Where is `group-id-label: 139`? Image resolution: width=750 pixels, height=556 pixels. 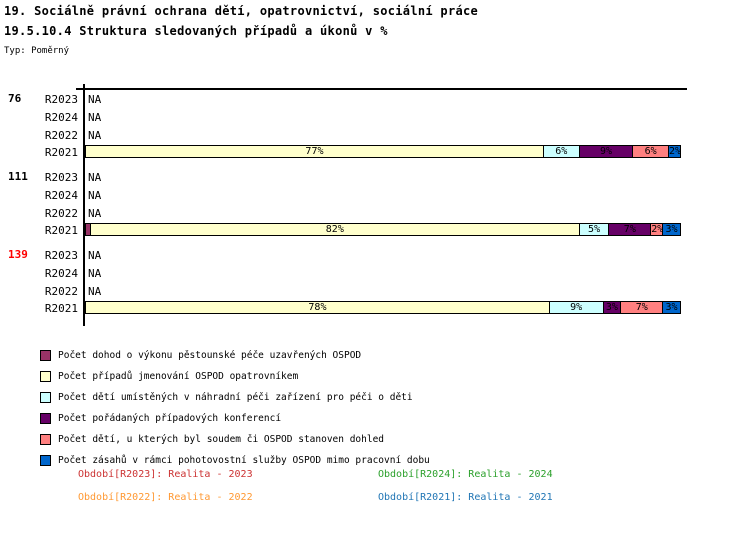 group-id-label: 139 is located at coordinates (18, 254).